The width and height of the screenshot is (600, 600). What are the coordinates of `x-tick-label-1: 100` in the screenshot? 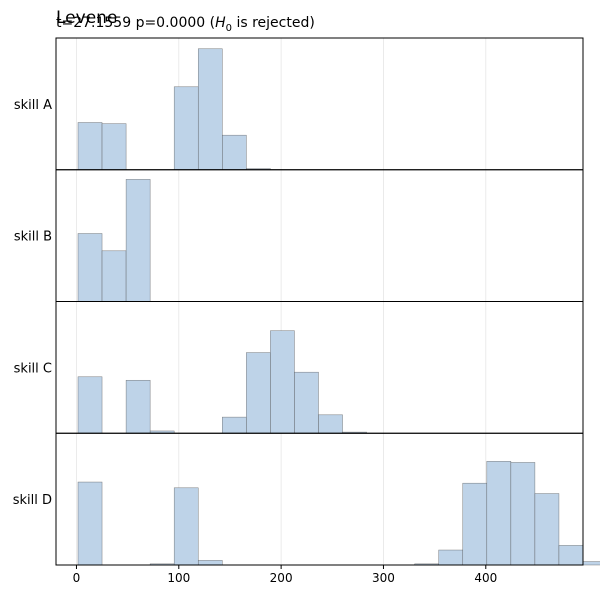 It's located at (178, 578).